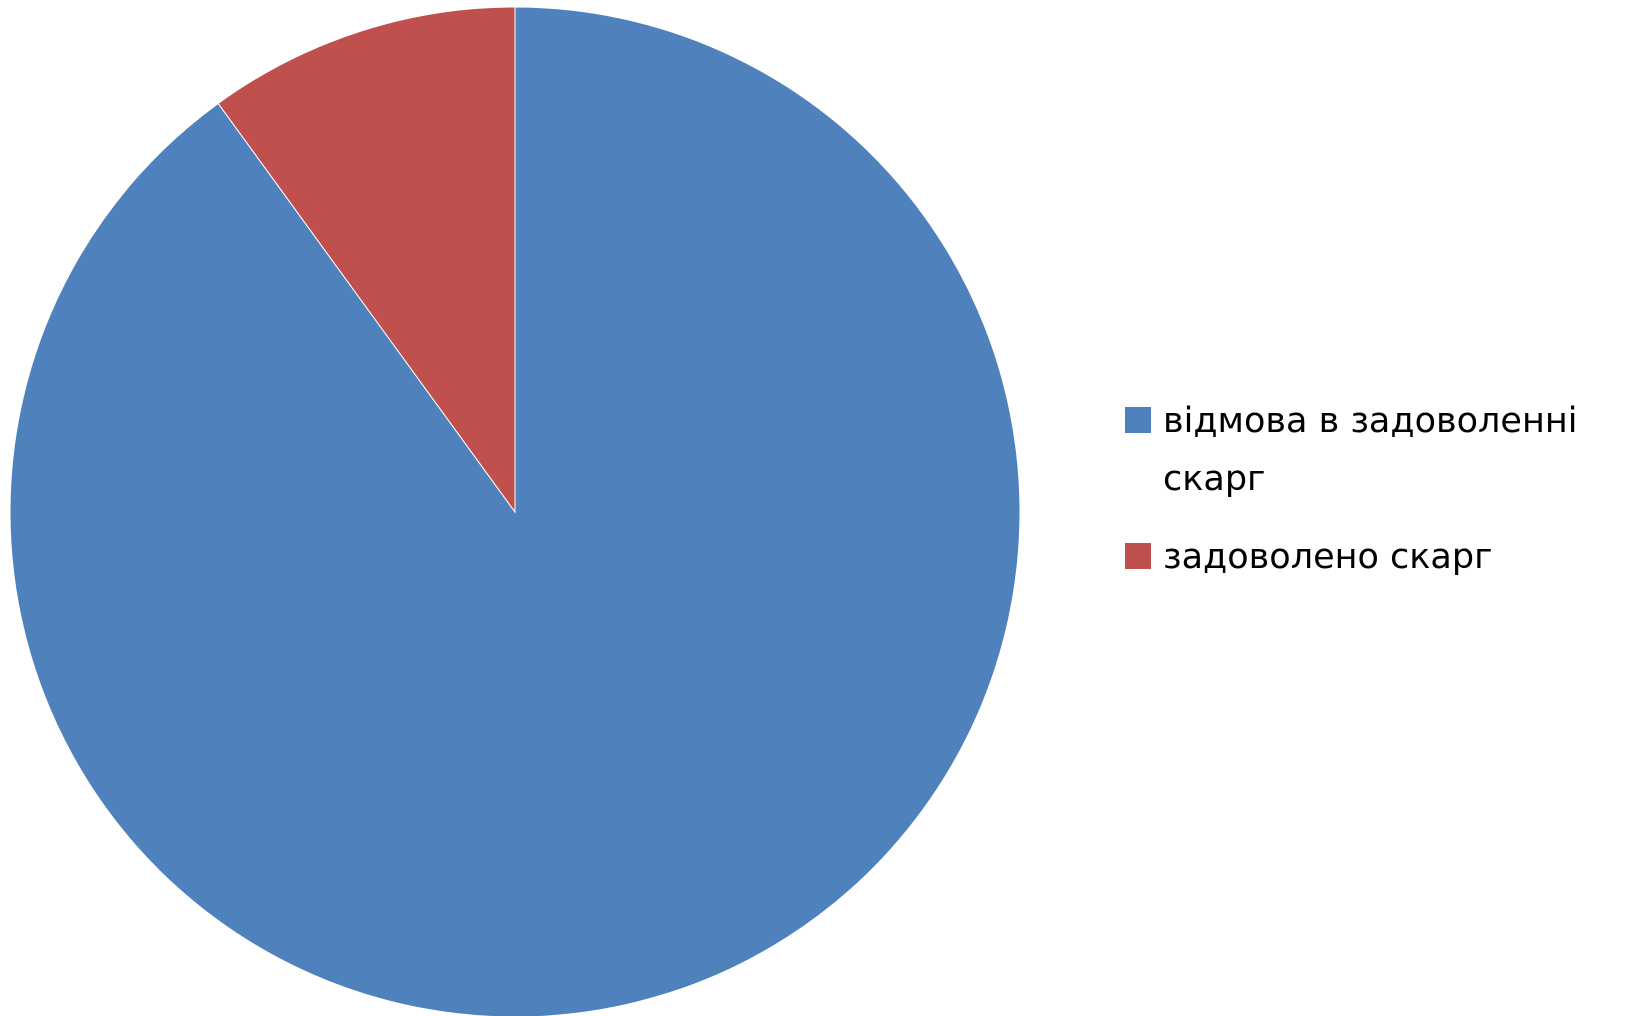 This screenshot has height=1016, width=1645. Describe the element at coordinates (366, 260) in the screenshot. I see `pie-slice-satisfied` at that location.